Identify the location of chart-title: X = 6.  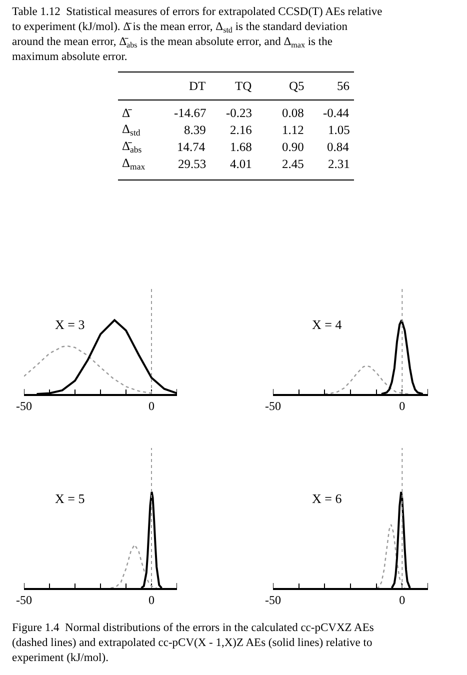
(327, 498).